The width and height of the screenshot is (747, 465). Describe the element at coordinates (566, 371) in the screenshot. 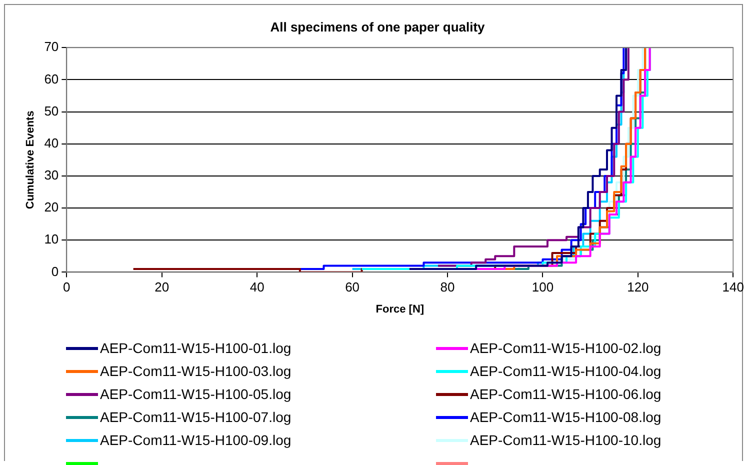

I see `legend-label: AEP-Com11-W15-H100-04.log` at that location.